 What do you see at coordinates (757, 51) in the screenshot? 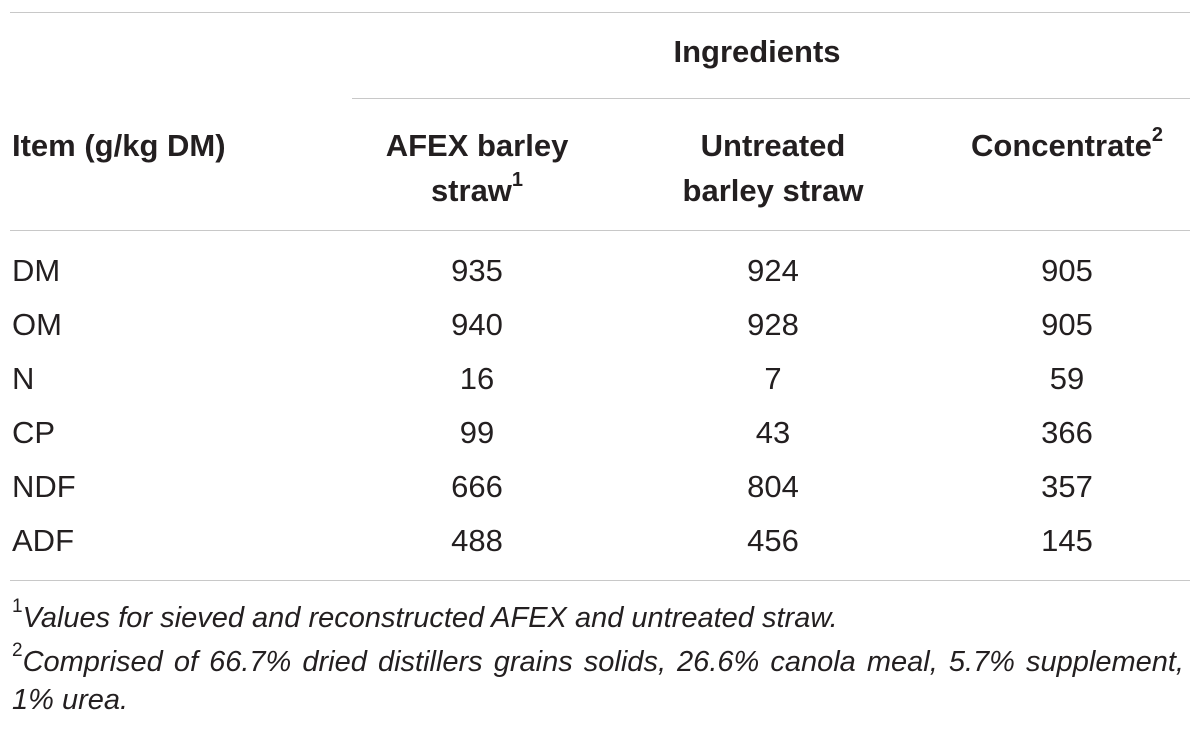
I see `group-header-ingredients: Ingredients` at bounding box center [757, 51].